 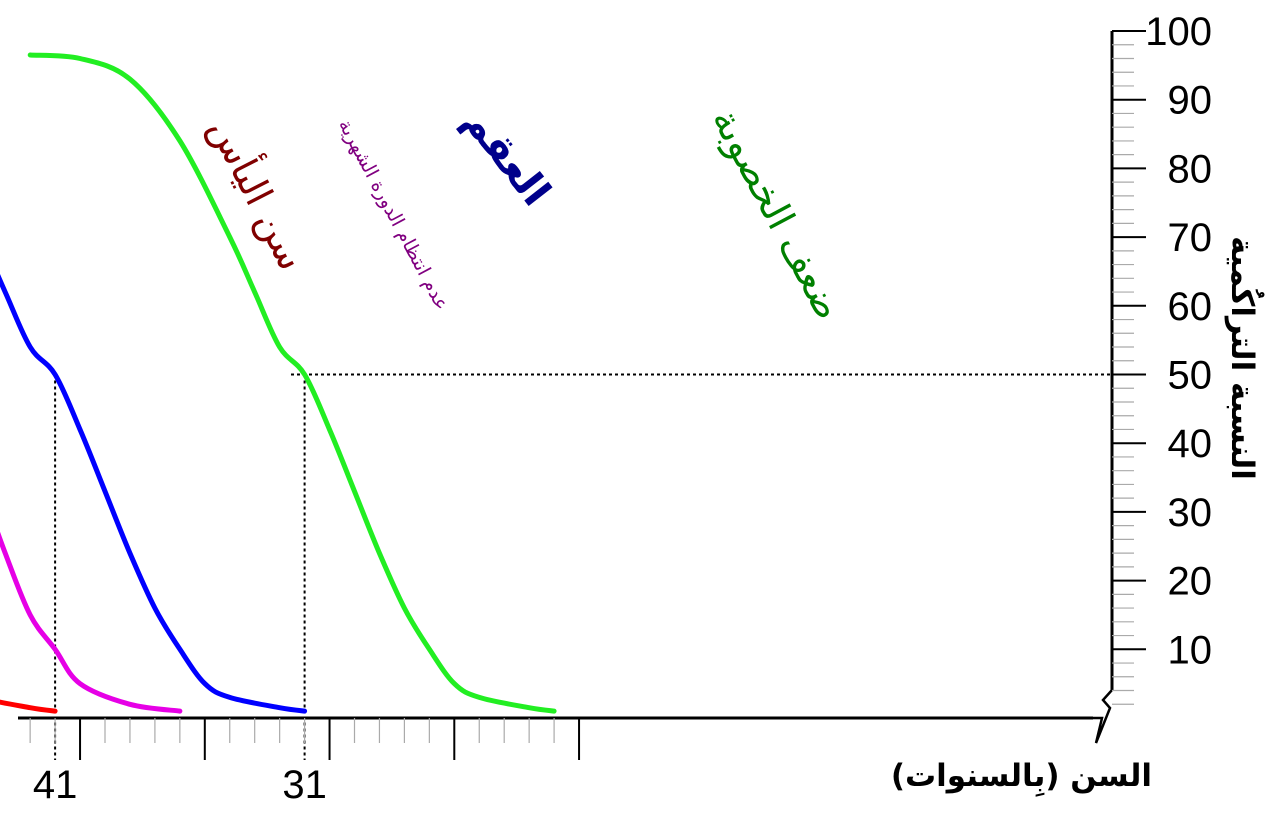 What do you see at coordinates (1190, 444) in the screenshot?
I see `y-tick-label: 40` at bounding box center [1190, 444].